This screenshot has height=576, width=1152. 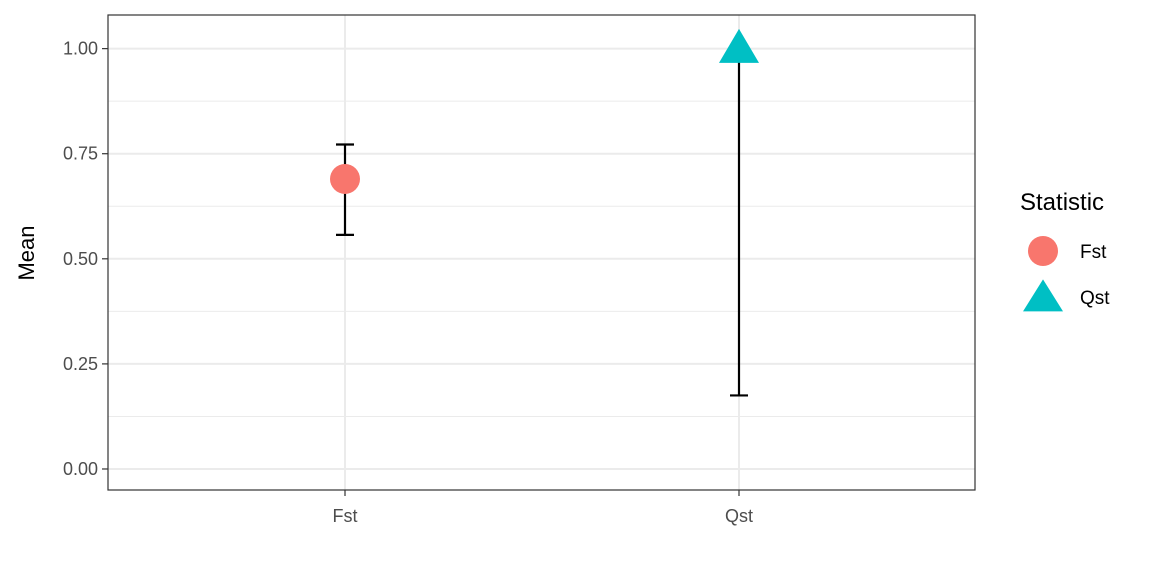 What do you see at coordinates (80, 364) in the screenshot?
I see `y-tick-label: 0.25` at bounding box center [80, 364].